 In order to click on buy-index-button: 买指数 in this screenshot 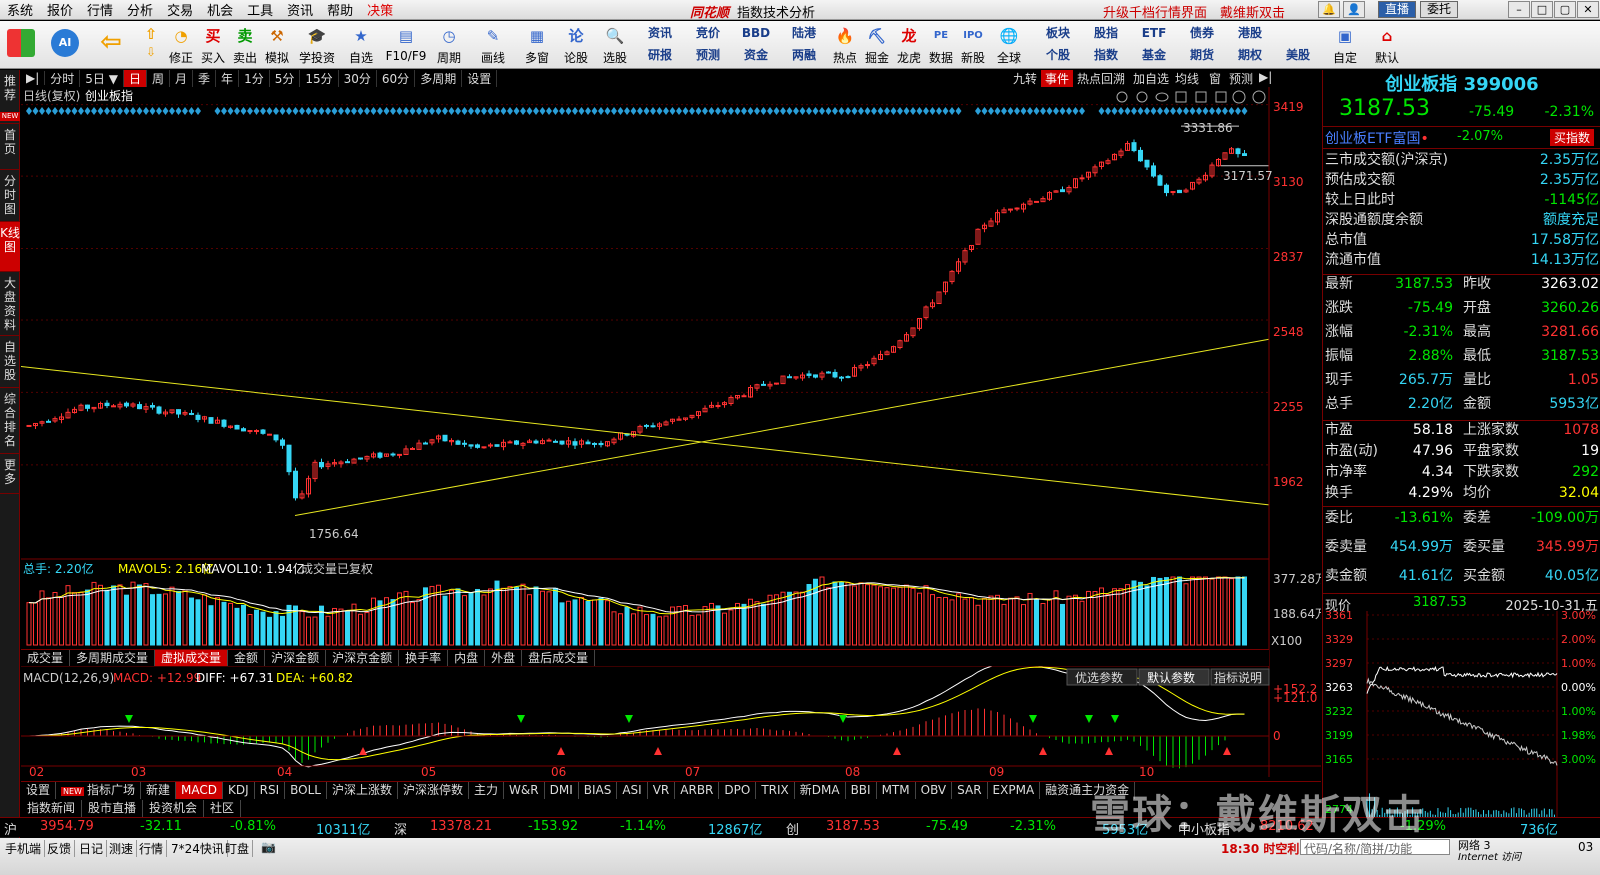, I will do `click(1571, 137)`.